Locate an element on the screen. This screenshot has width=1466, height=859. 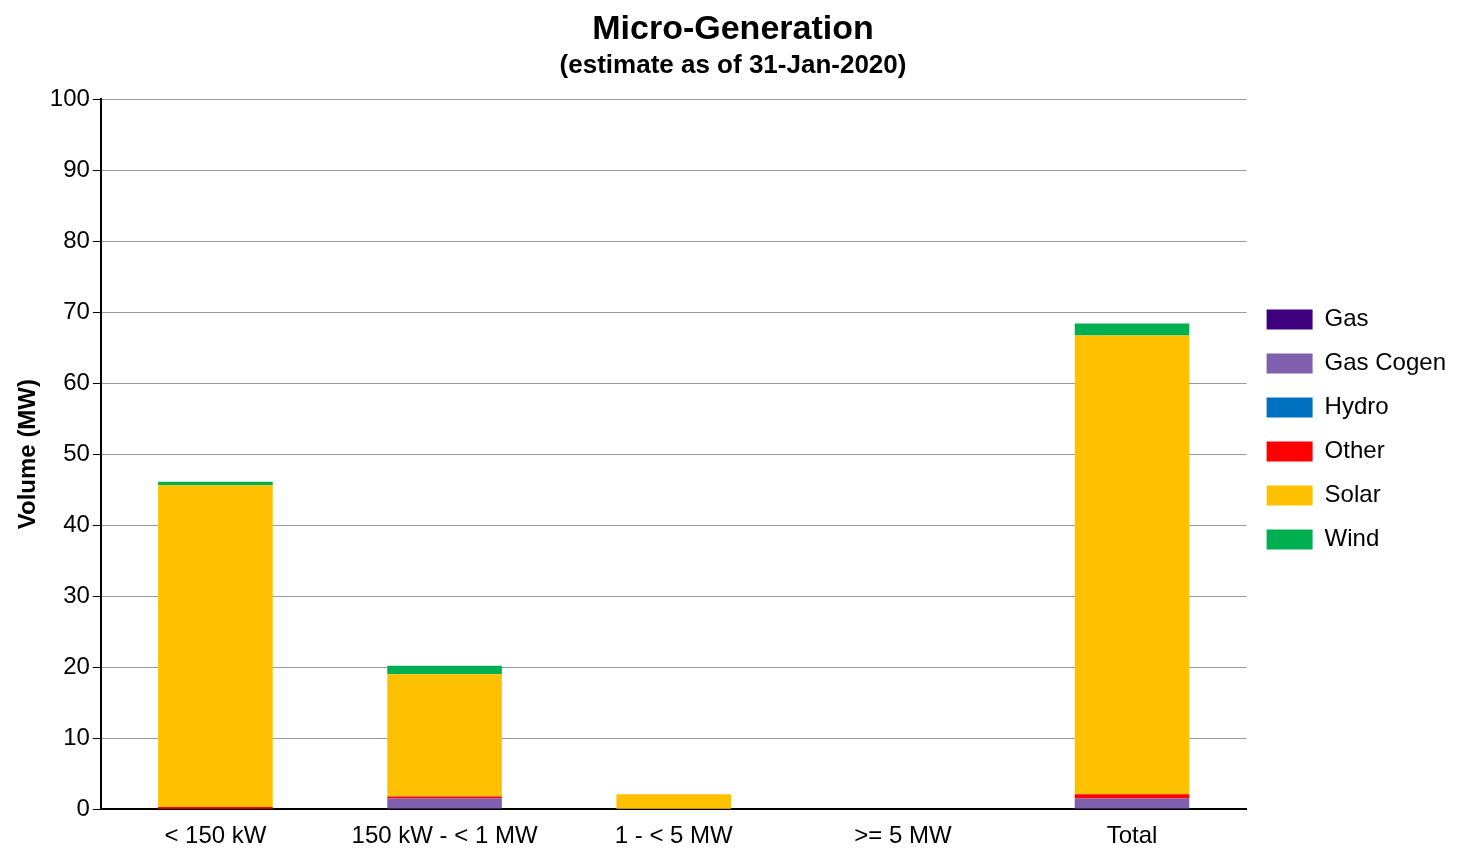
legend-label: Wind is located at coordinates (1352, 538).